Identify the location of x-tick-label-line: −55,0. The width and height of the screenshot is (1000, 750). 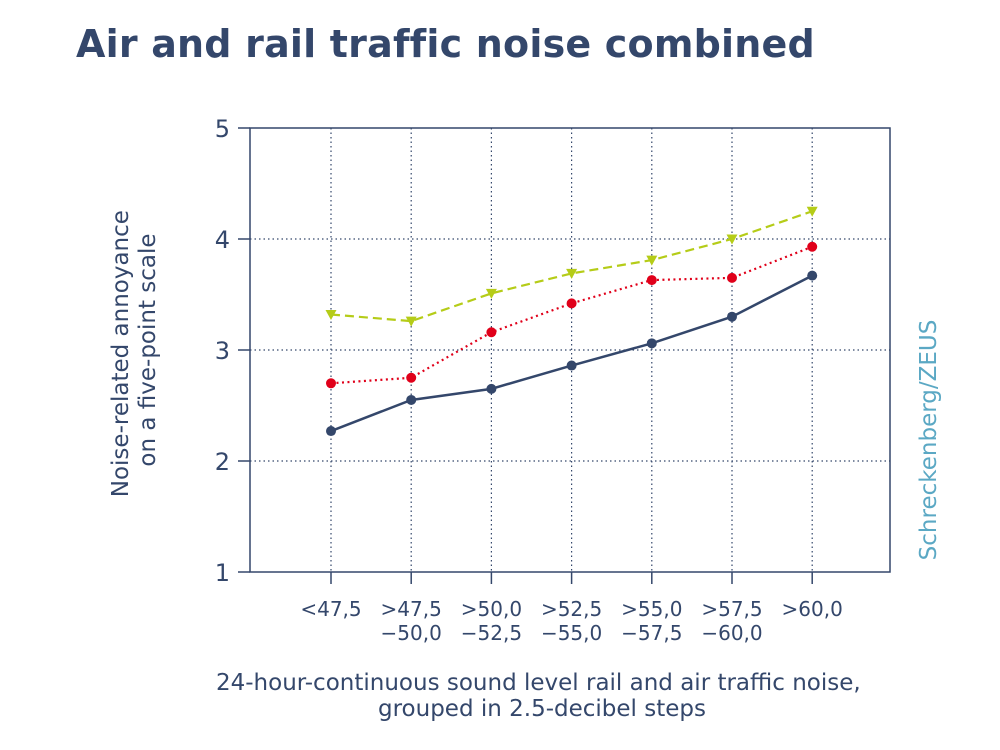
(571, 633).